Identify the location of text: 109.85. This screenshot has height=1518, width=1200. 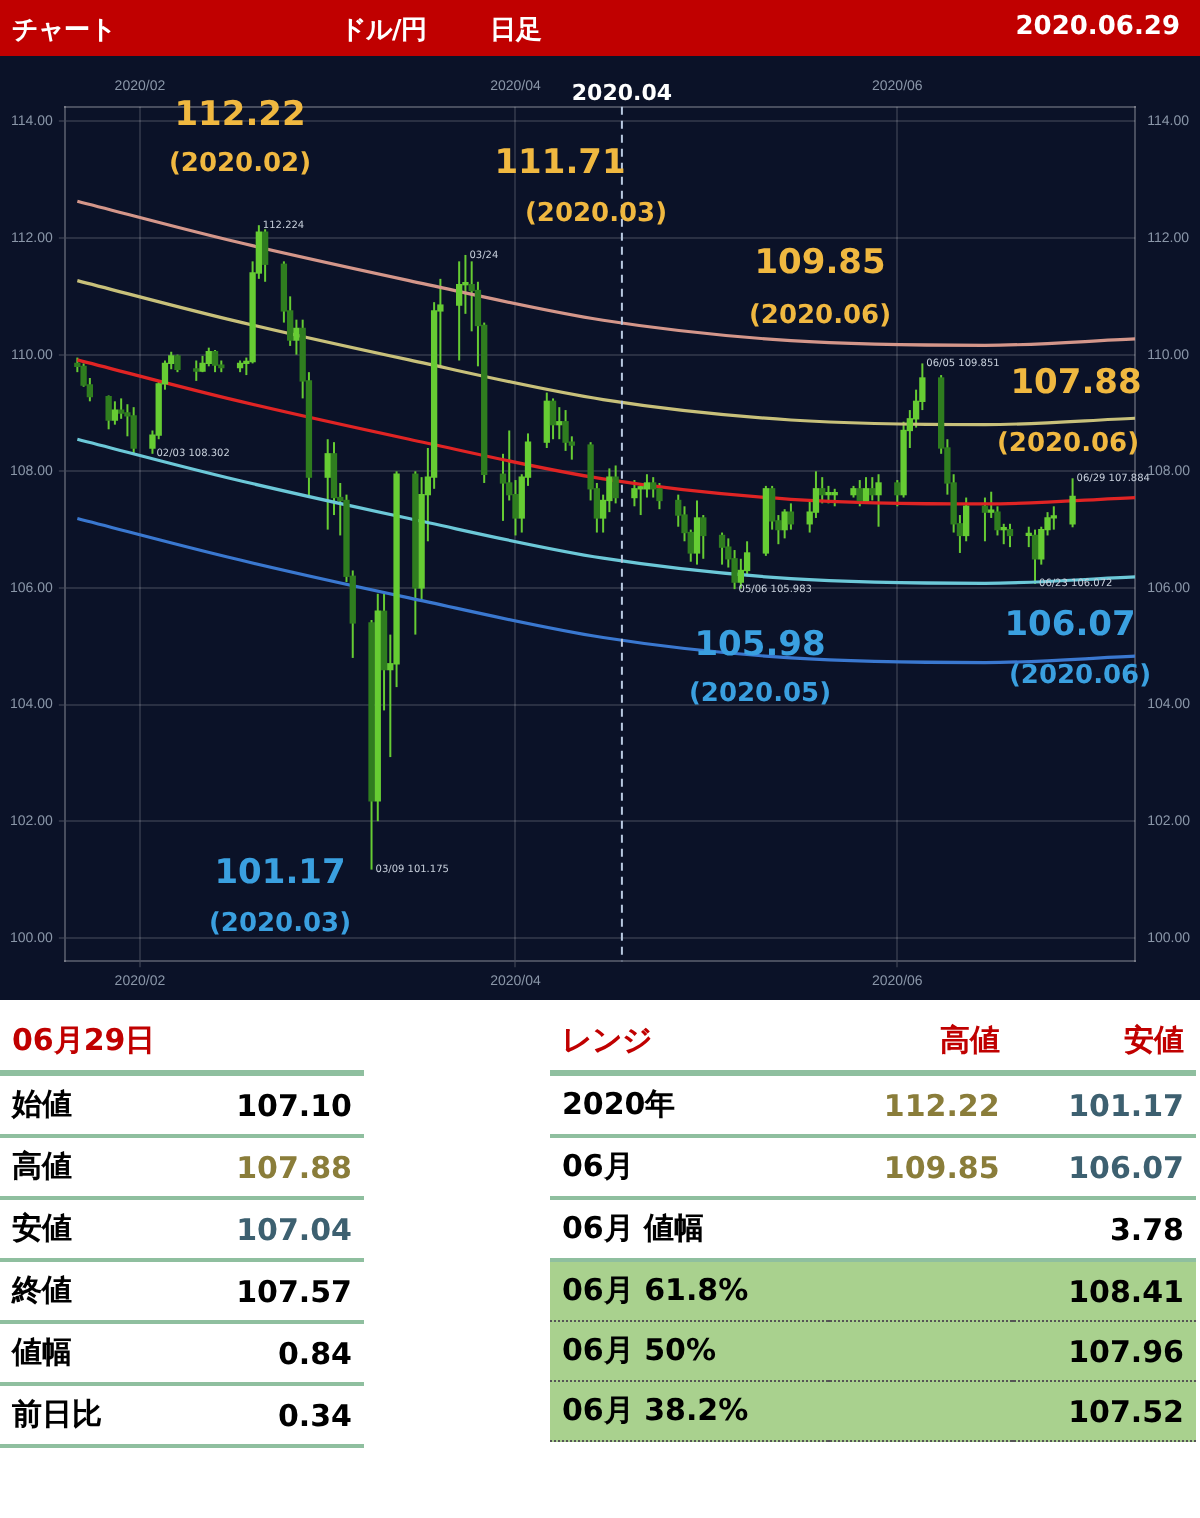
(919, 1167).